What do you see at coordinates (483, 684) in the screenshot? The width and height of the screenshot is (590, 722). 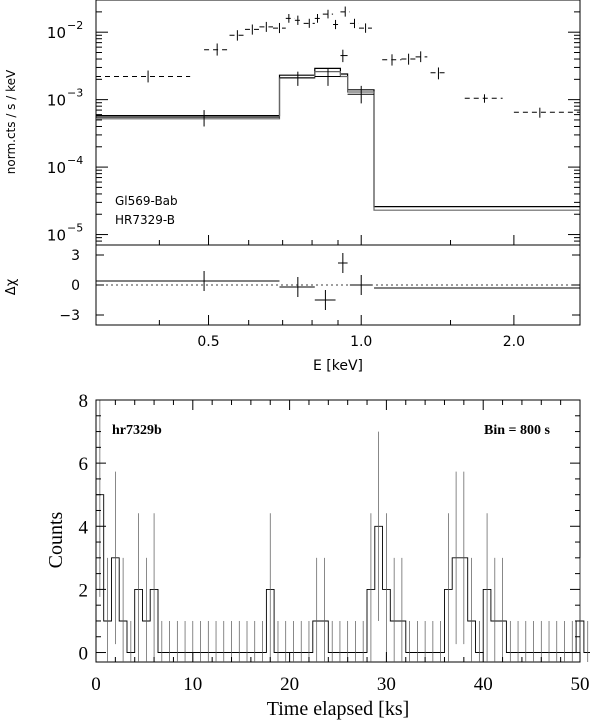 I see `light-curve-x-tick-label-4: 40` at bounding box center [483, 684].